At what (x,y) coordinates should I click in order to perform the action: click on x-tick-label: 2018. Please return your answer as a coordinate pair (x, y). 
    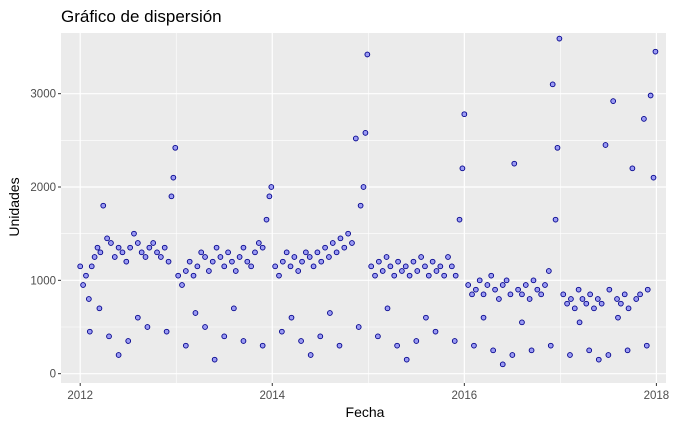
    Looking at the image, I should click on (657, 396).